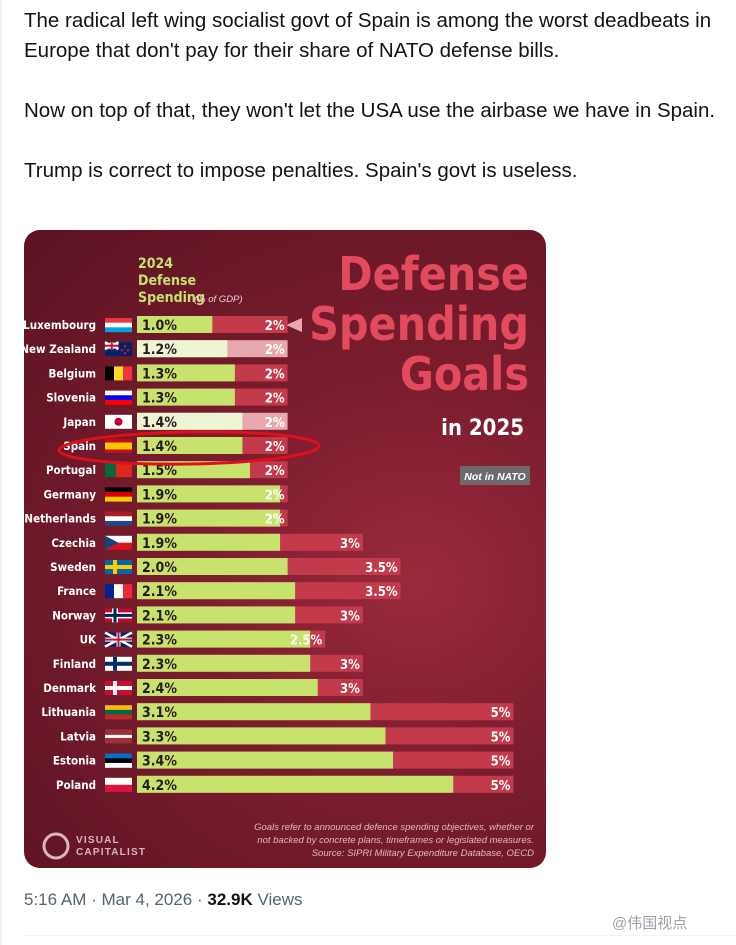 The height and width of the screenshot is (945, 736). What do you see at coordinates (159, 471) in the screenshot?
I see `spending-value-label: 1.5%` at bounding box center [159, 471].